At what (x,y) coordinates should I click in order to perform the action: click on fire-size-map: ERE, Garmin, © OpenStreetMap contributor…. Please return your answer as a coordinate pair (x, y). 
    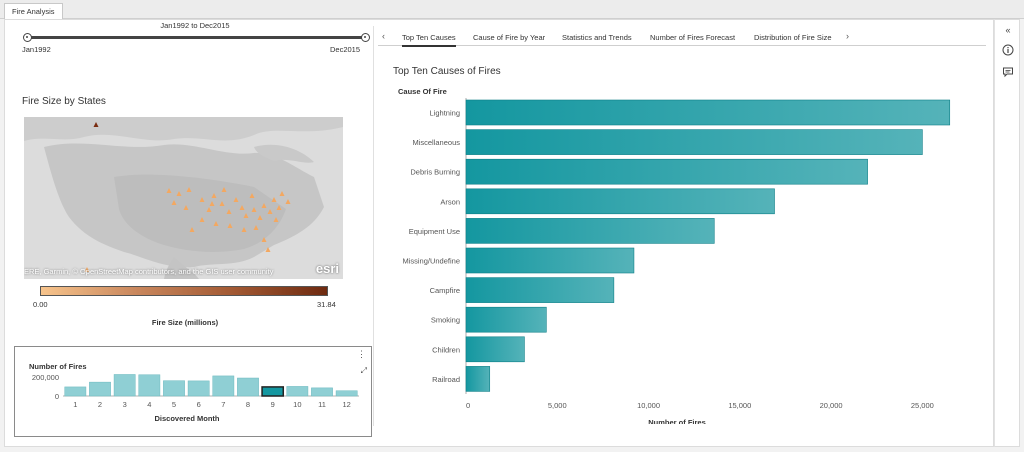
    Looking at the image, I should click on (183, 198).